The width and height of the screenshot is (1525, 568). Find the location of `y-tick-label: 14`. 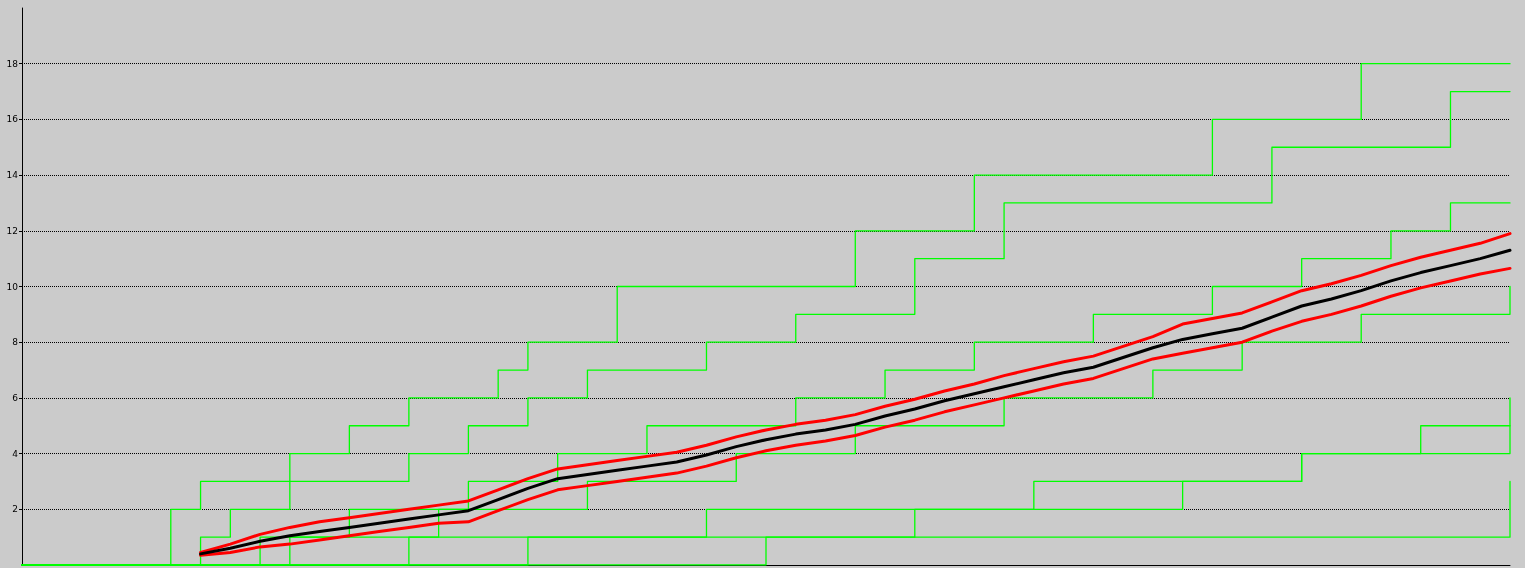

y-tick-label: 14 is located at coordinates (12, 175).